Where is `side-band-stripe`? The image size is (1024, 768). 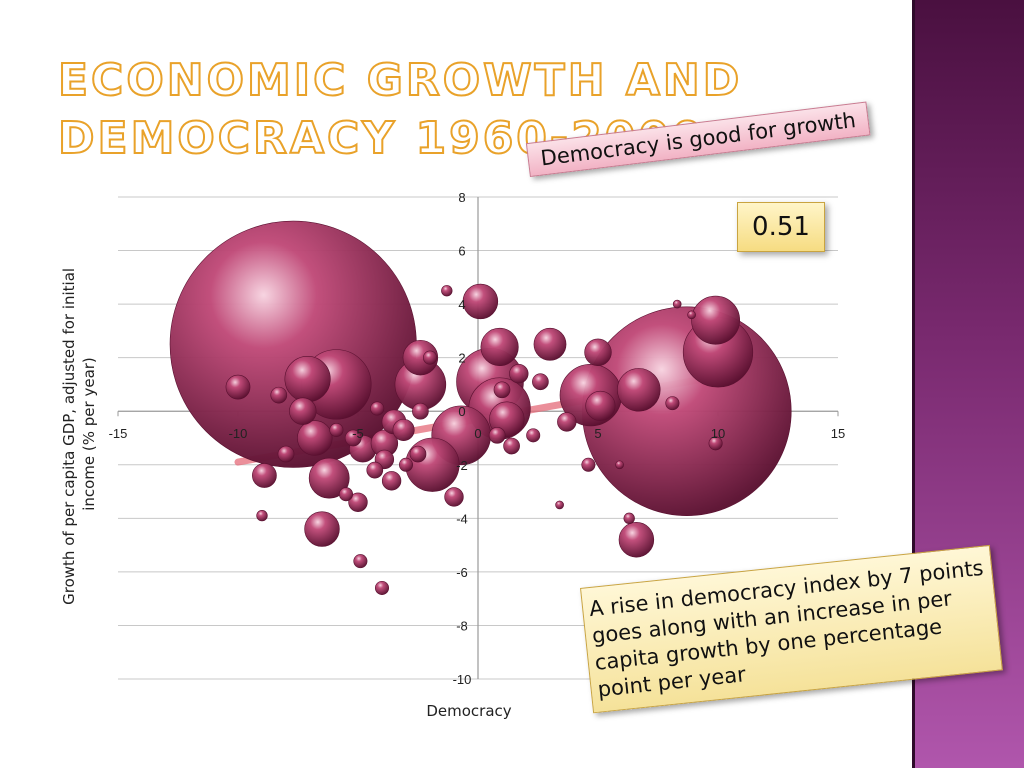 side-band-stripe is located at coordinates (913, 384).